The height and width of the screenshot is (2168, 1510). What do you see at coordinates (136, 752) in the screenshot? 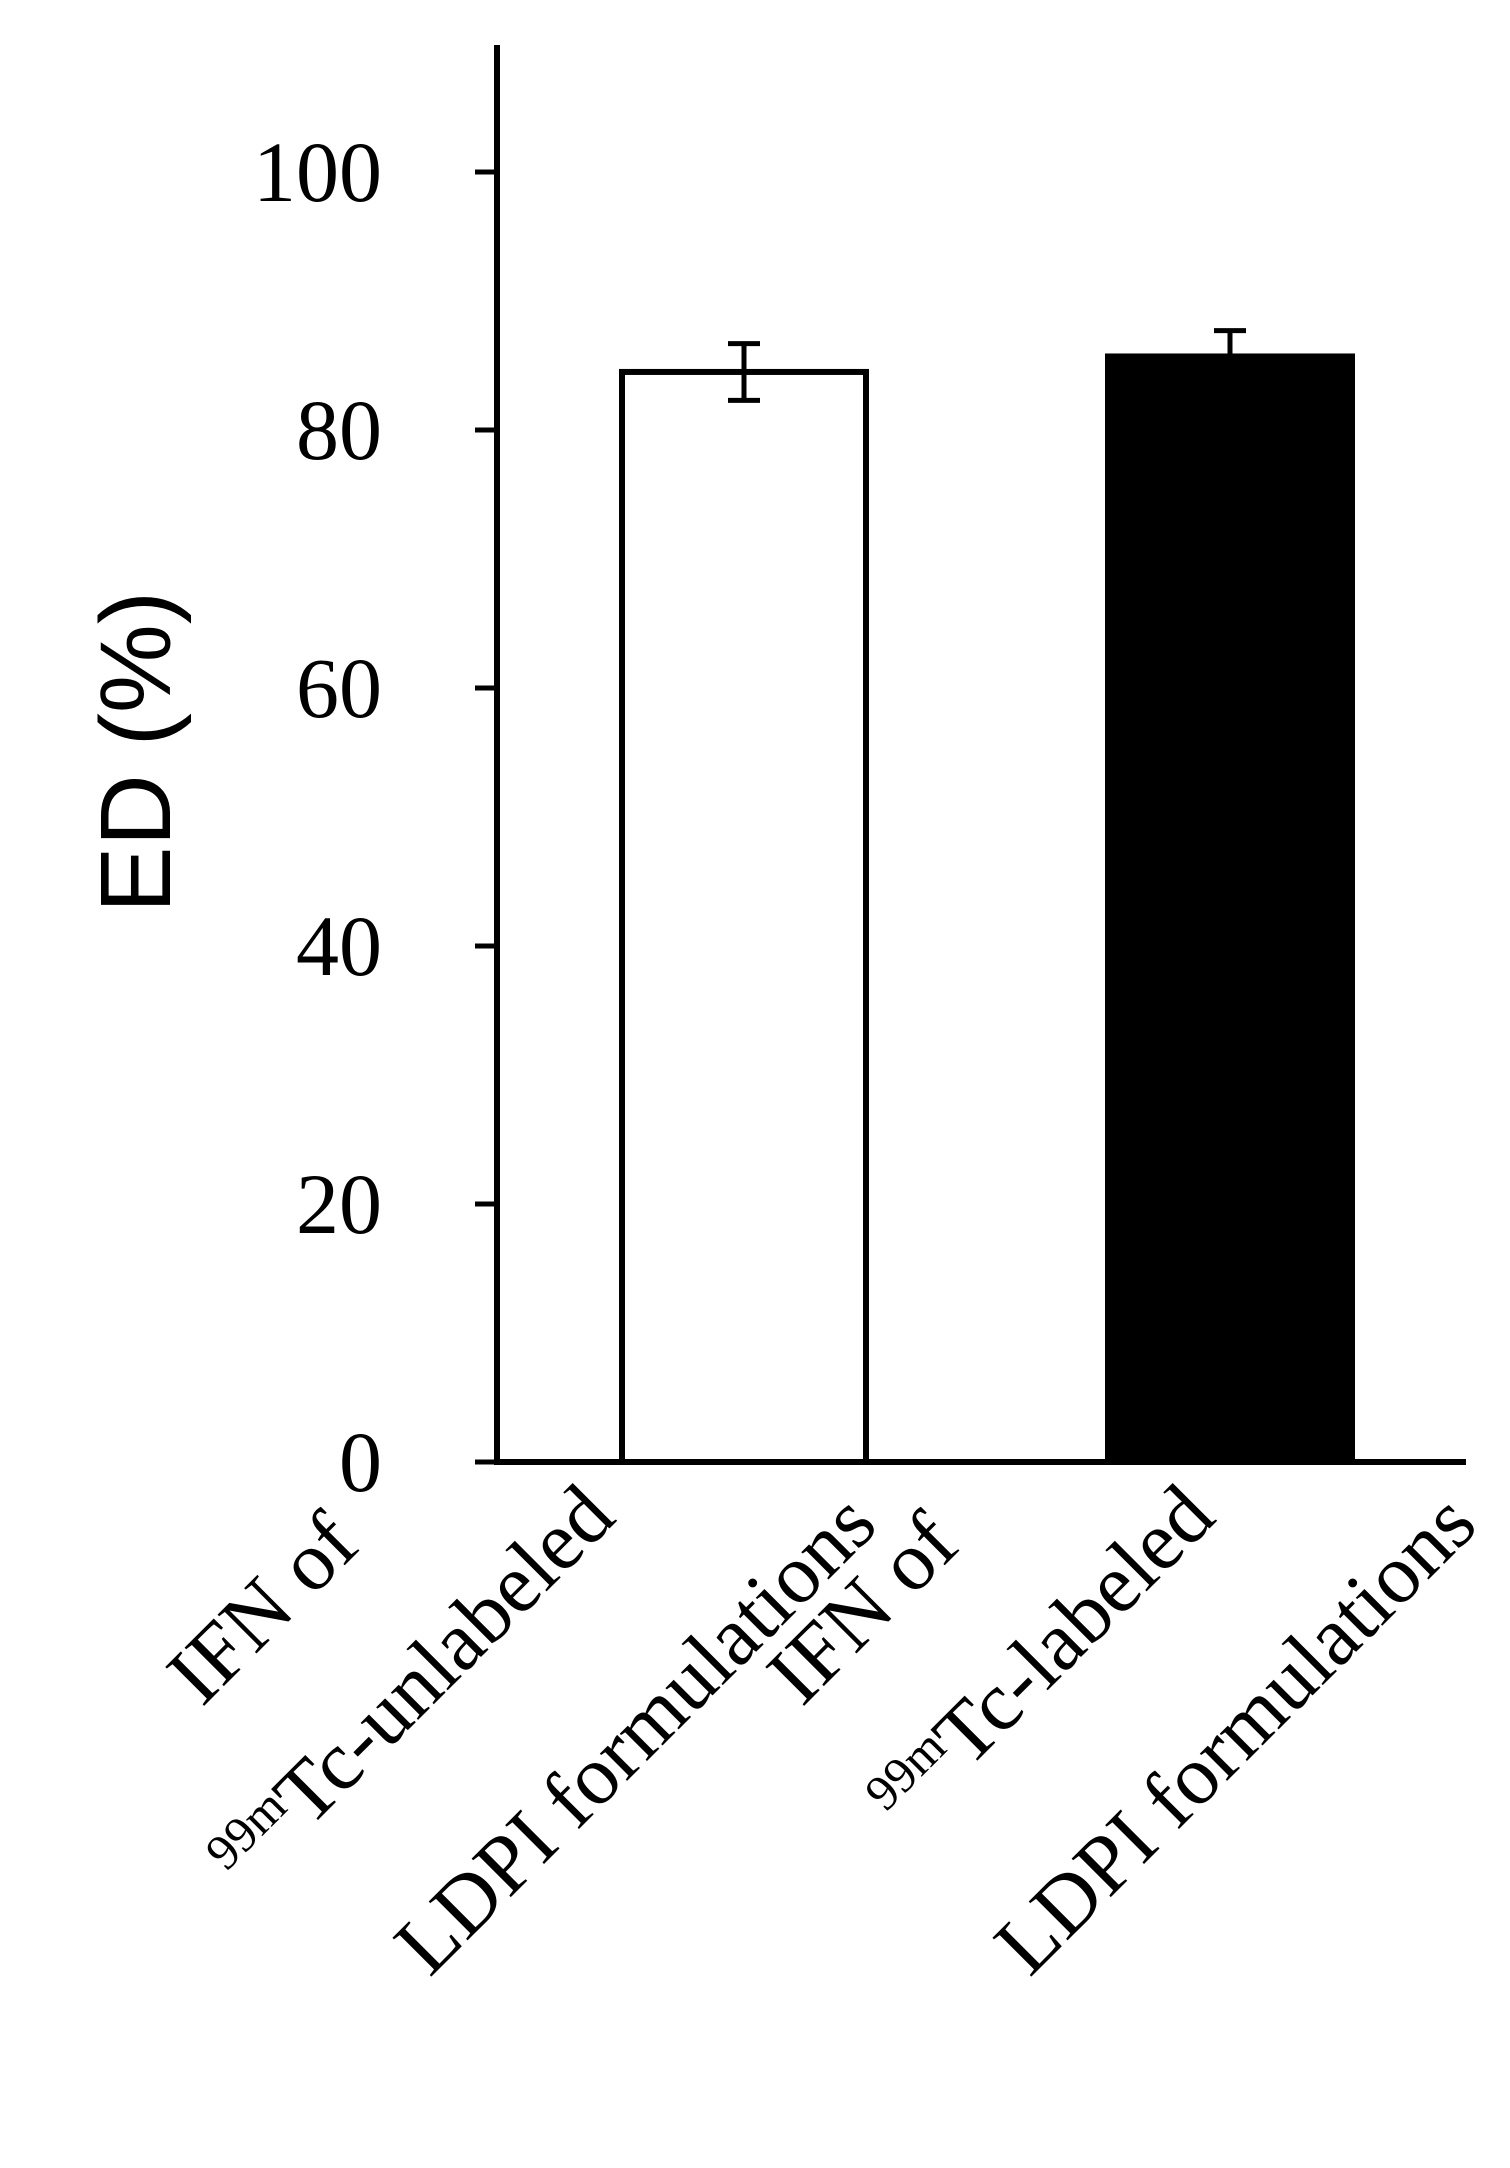
I see `y-axis-title: ED (%)` at bounding box center [136, 752].